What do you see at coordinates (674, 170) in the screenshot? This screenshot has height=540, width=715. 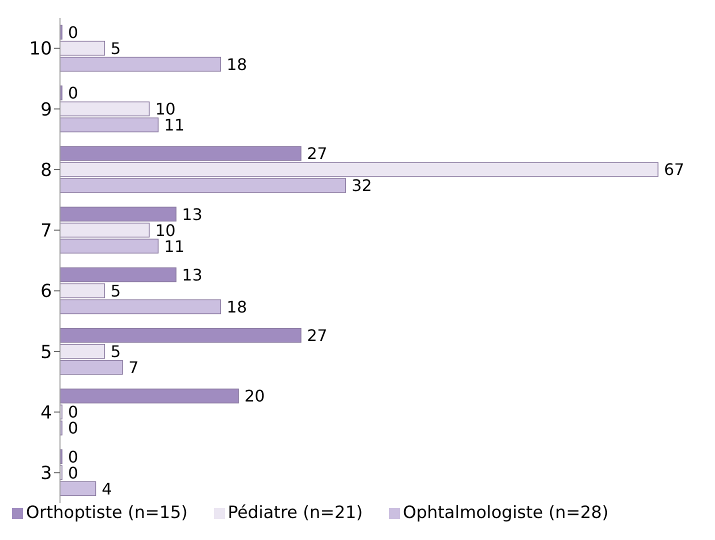 I see `data-label: 67` at bounding box center [674, 170].